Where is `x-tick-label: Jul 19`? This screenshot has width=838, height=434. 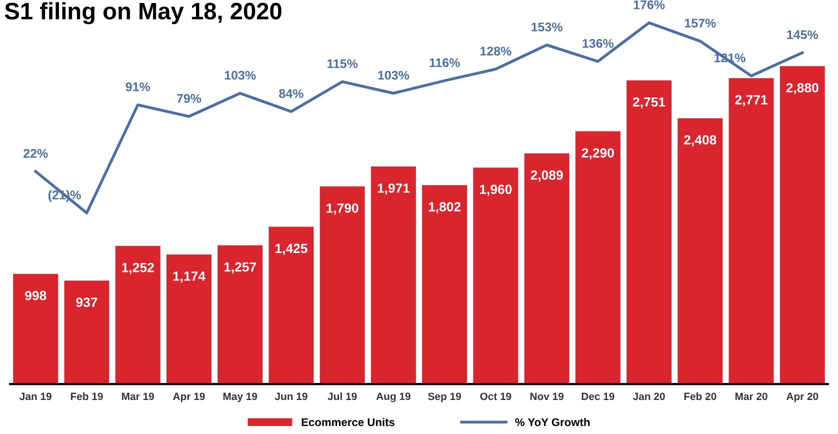
x-tick-label: Jul 19 is located at coordinates (342, 396).